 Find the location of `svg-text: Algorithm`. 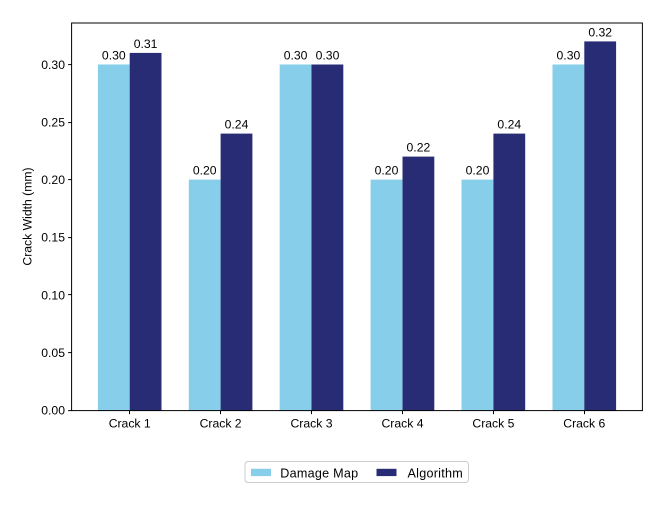

svg-text: Algorithm is located at coordinates (435, 473).